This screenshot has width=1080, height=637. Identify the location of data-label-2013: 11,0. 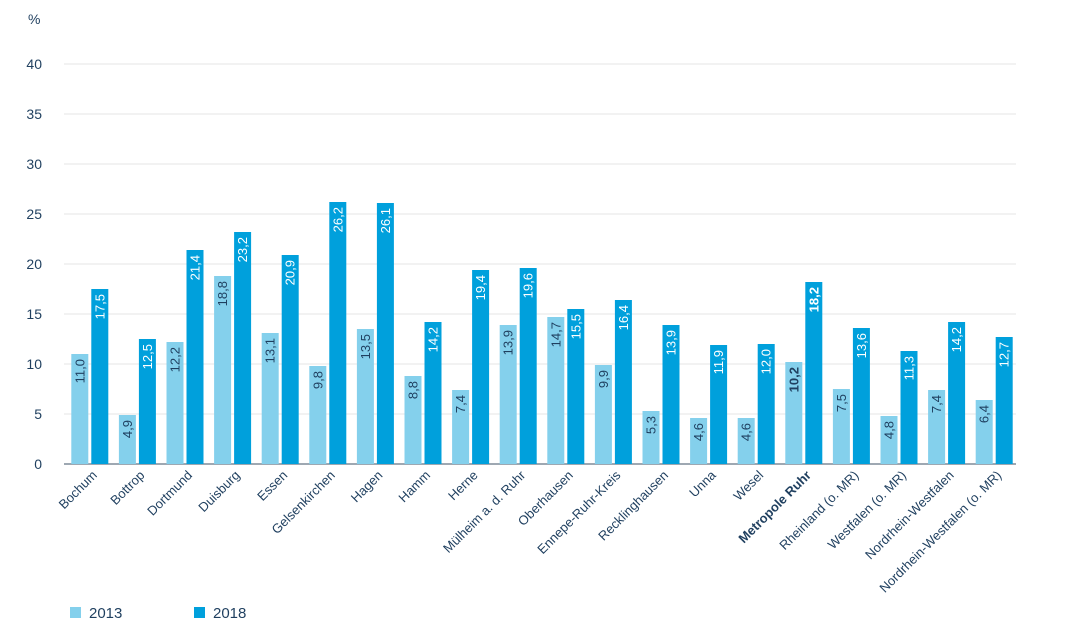
(79, 371).